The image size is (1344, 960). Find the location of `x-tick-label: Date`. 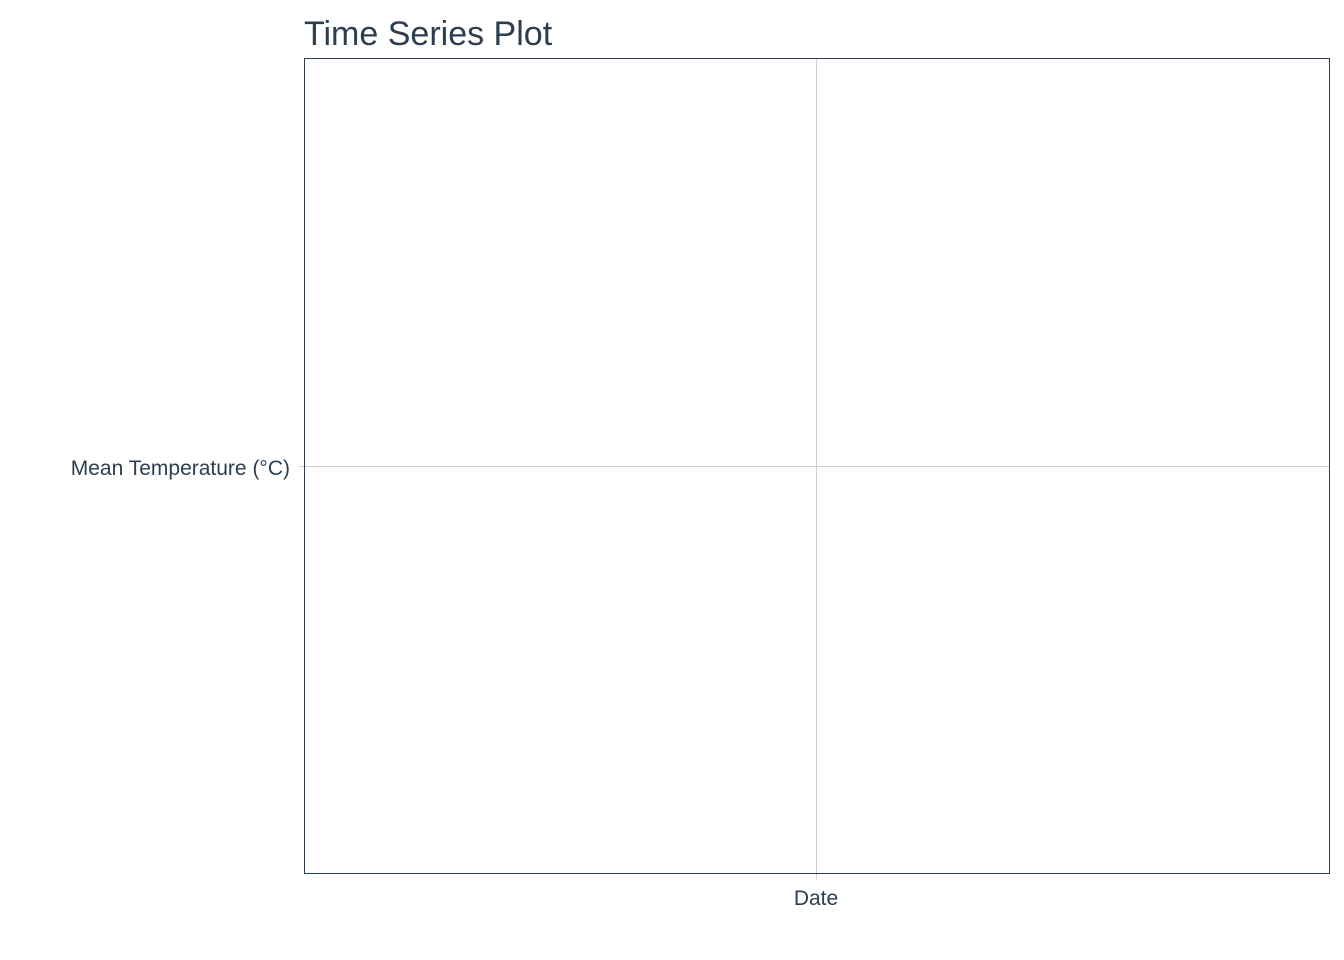

x-tick-label: Date is located at coordinates (816, 898).